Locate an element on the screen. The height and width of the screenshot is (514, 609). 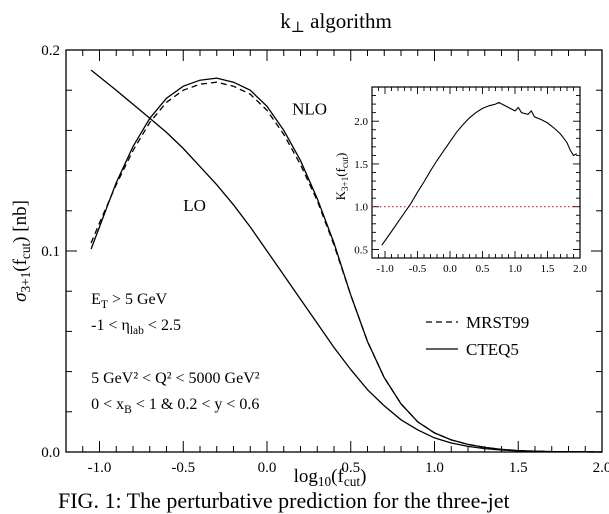
inset-y-tick-label: 1.5 is located at coordinates (361, 165).